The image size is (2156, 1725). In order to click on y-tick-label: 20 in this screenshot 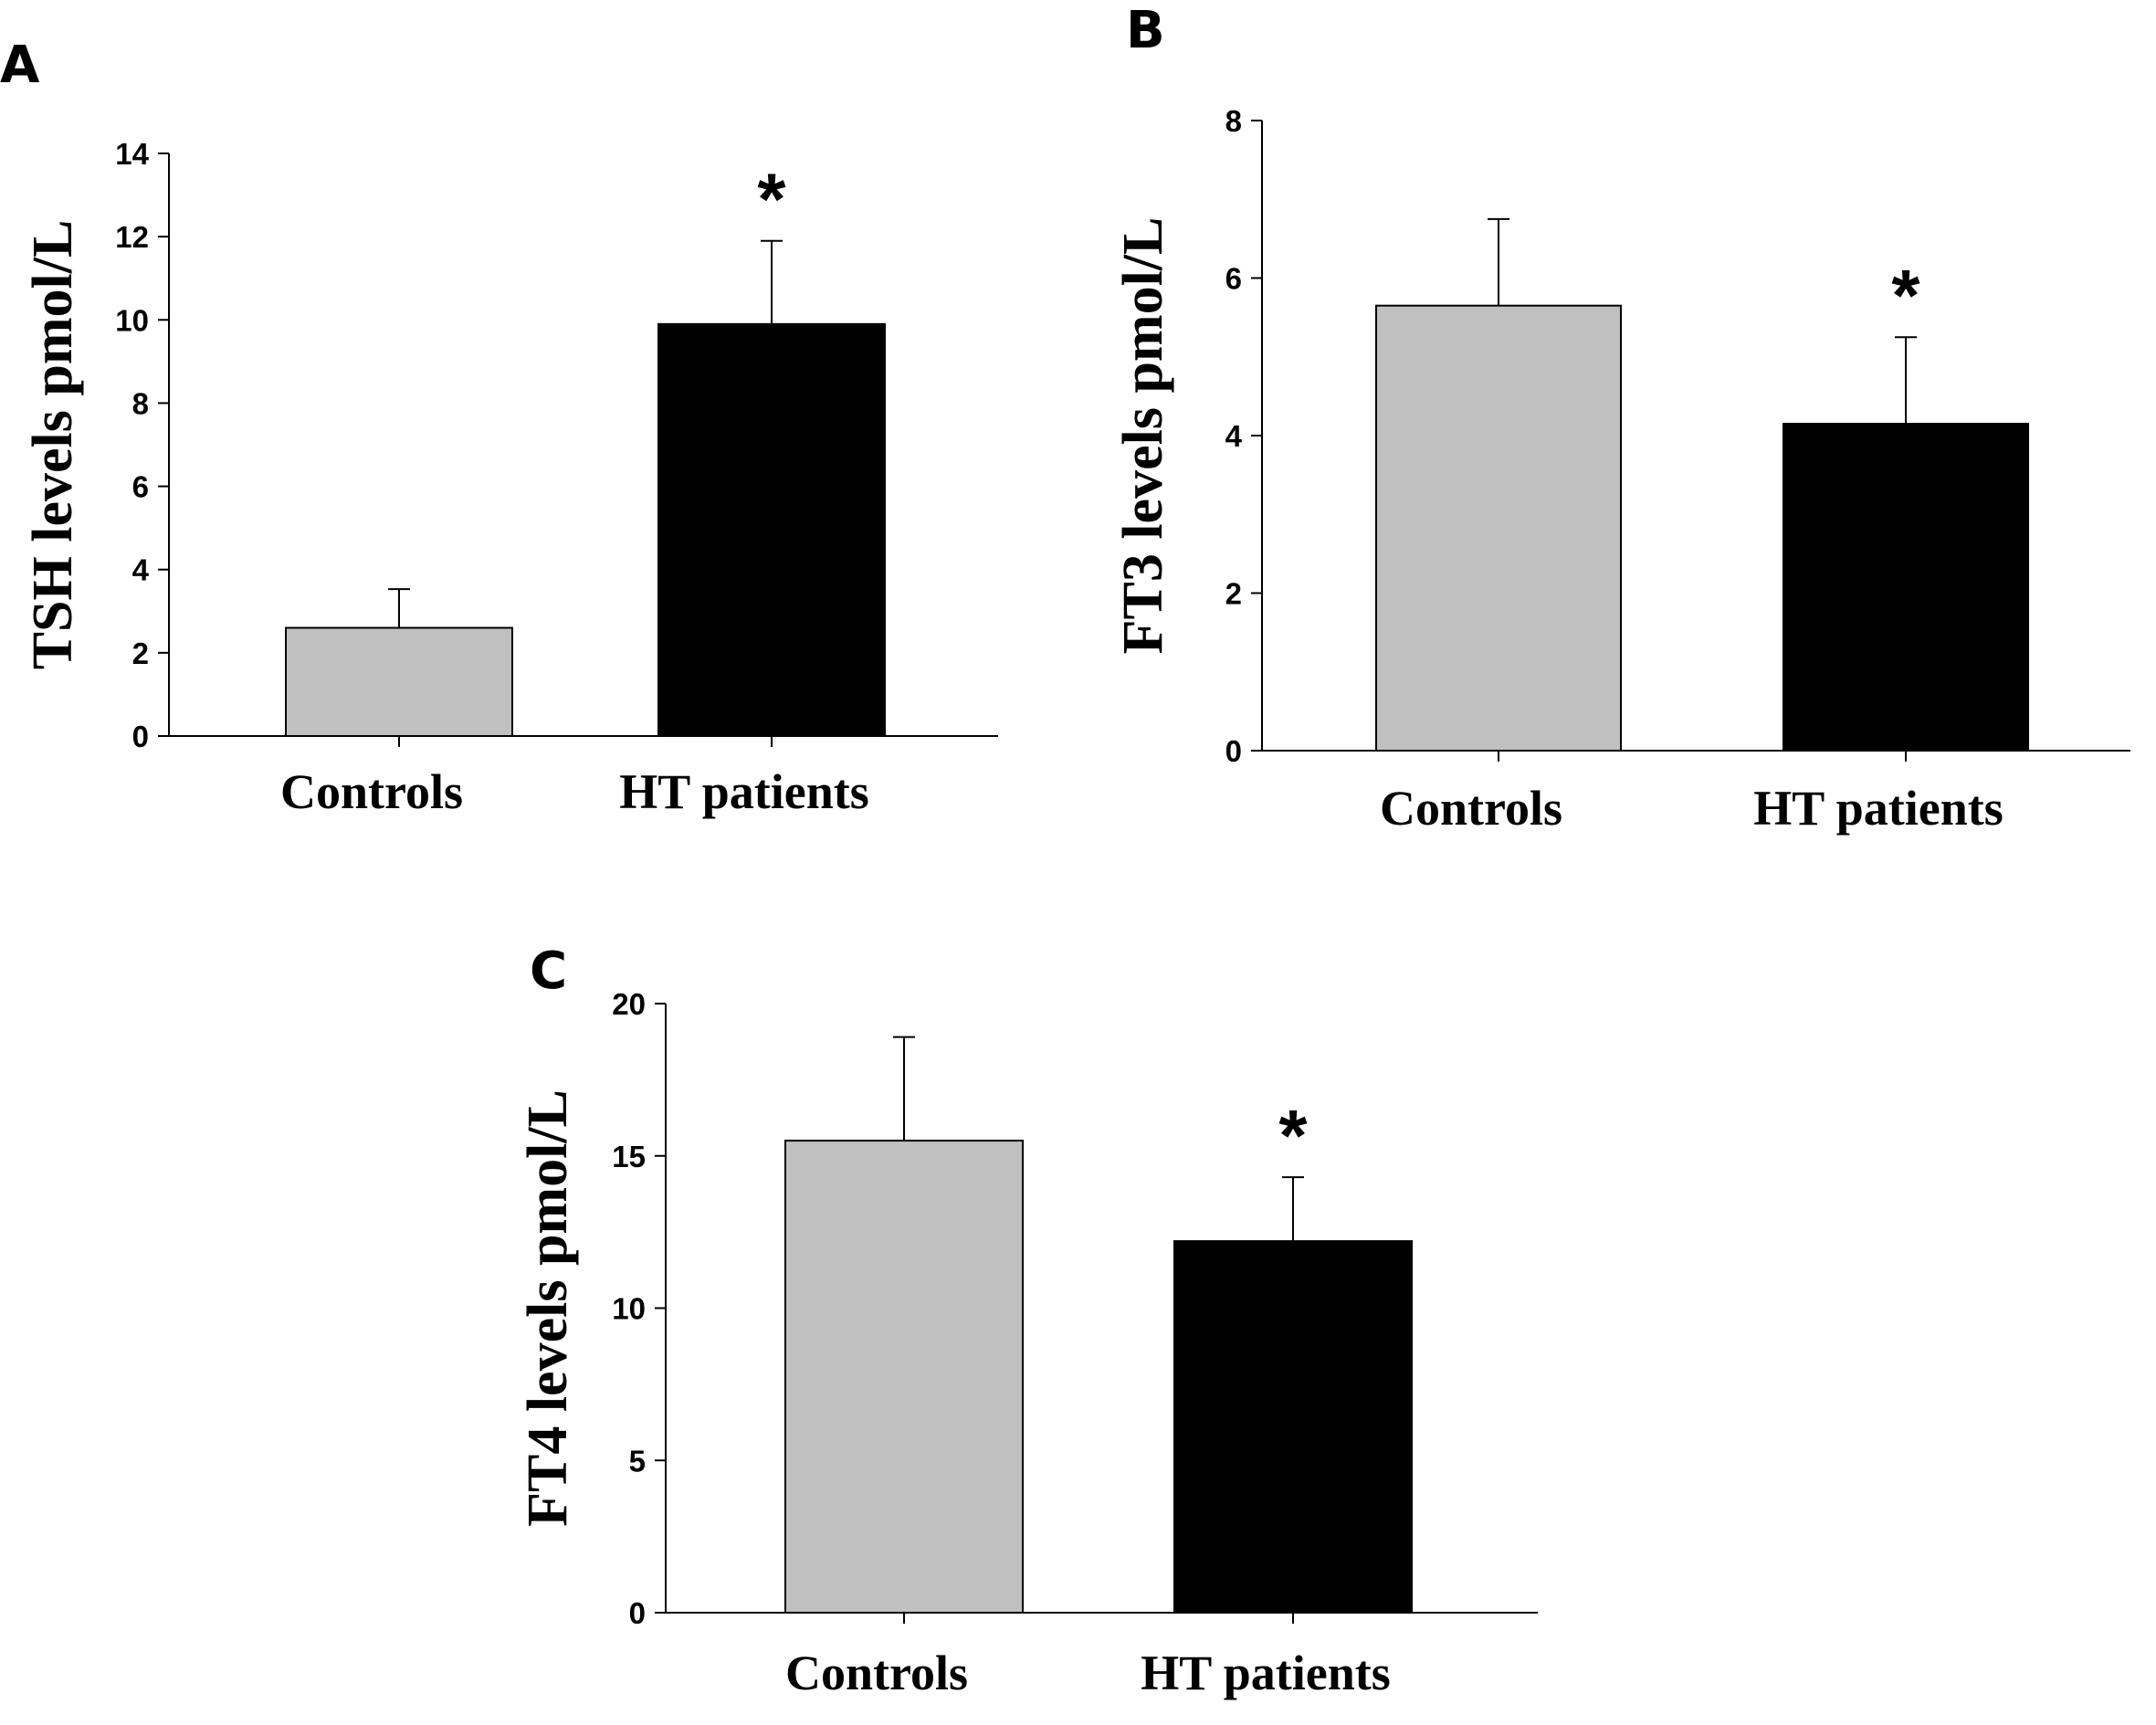, I will do `click(629, 1004)`.